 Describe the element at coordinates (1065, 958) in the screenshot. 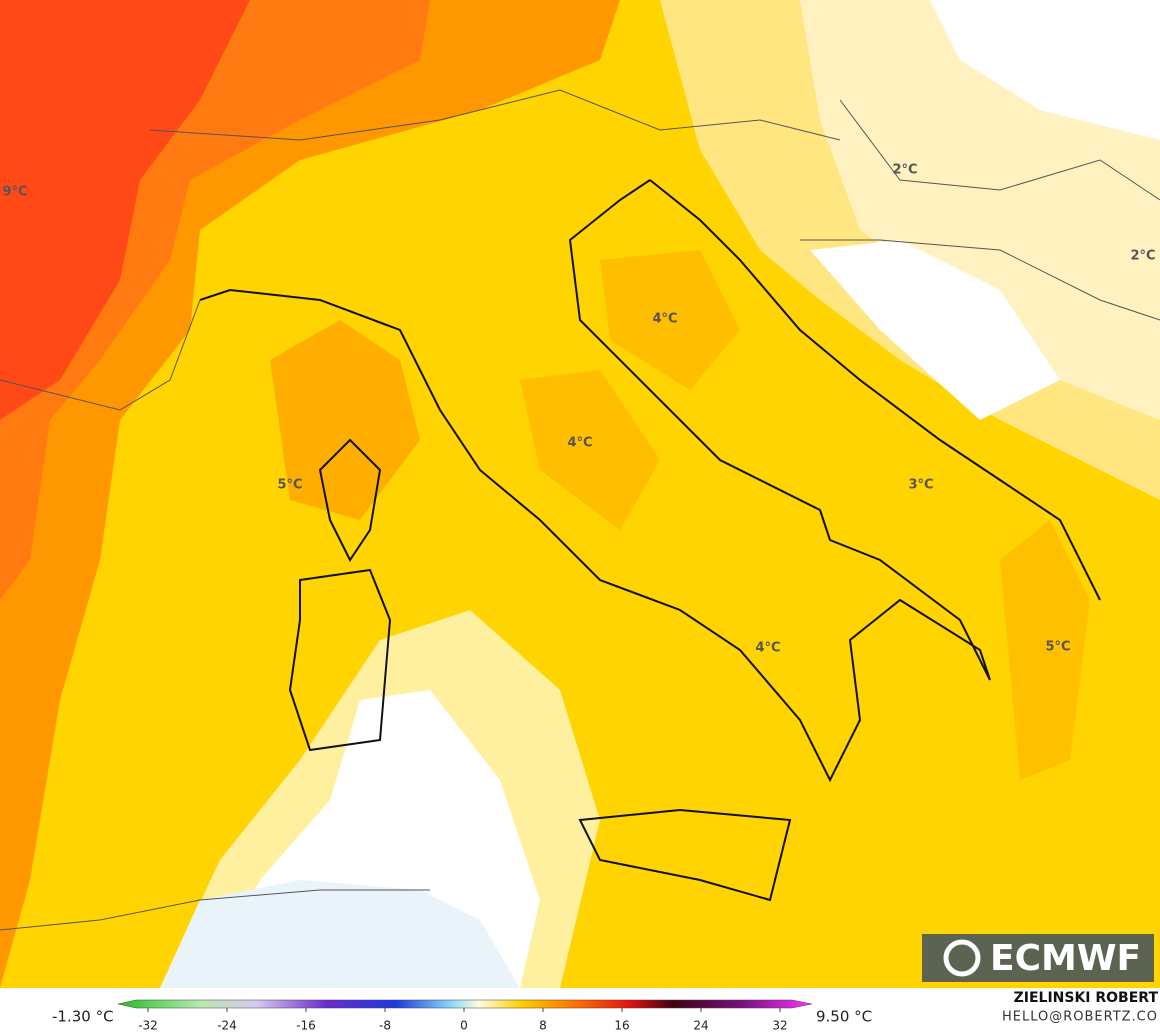

I see `logo-text: ECMWF` at that location.